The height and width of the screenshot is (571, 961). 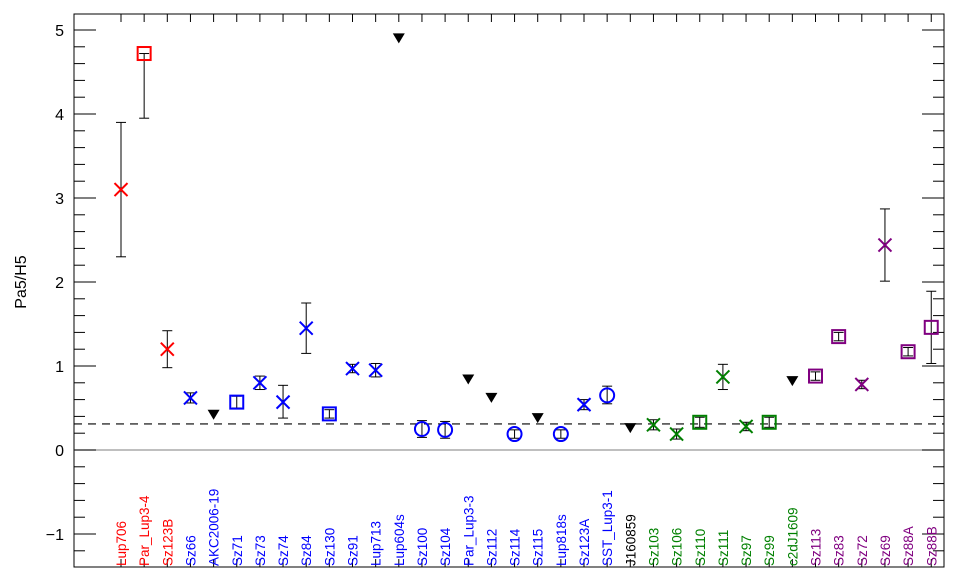 I want to click on category-label: Sz74, so click(x=283, y=550).